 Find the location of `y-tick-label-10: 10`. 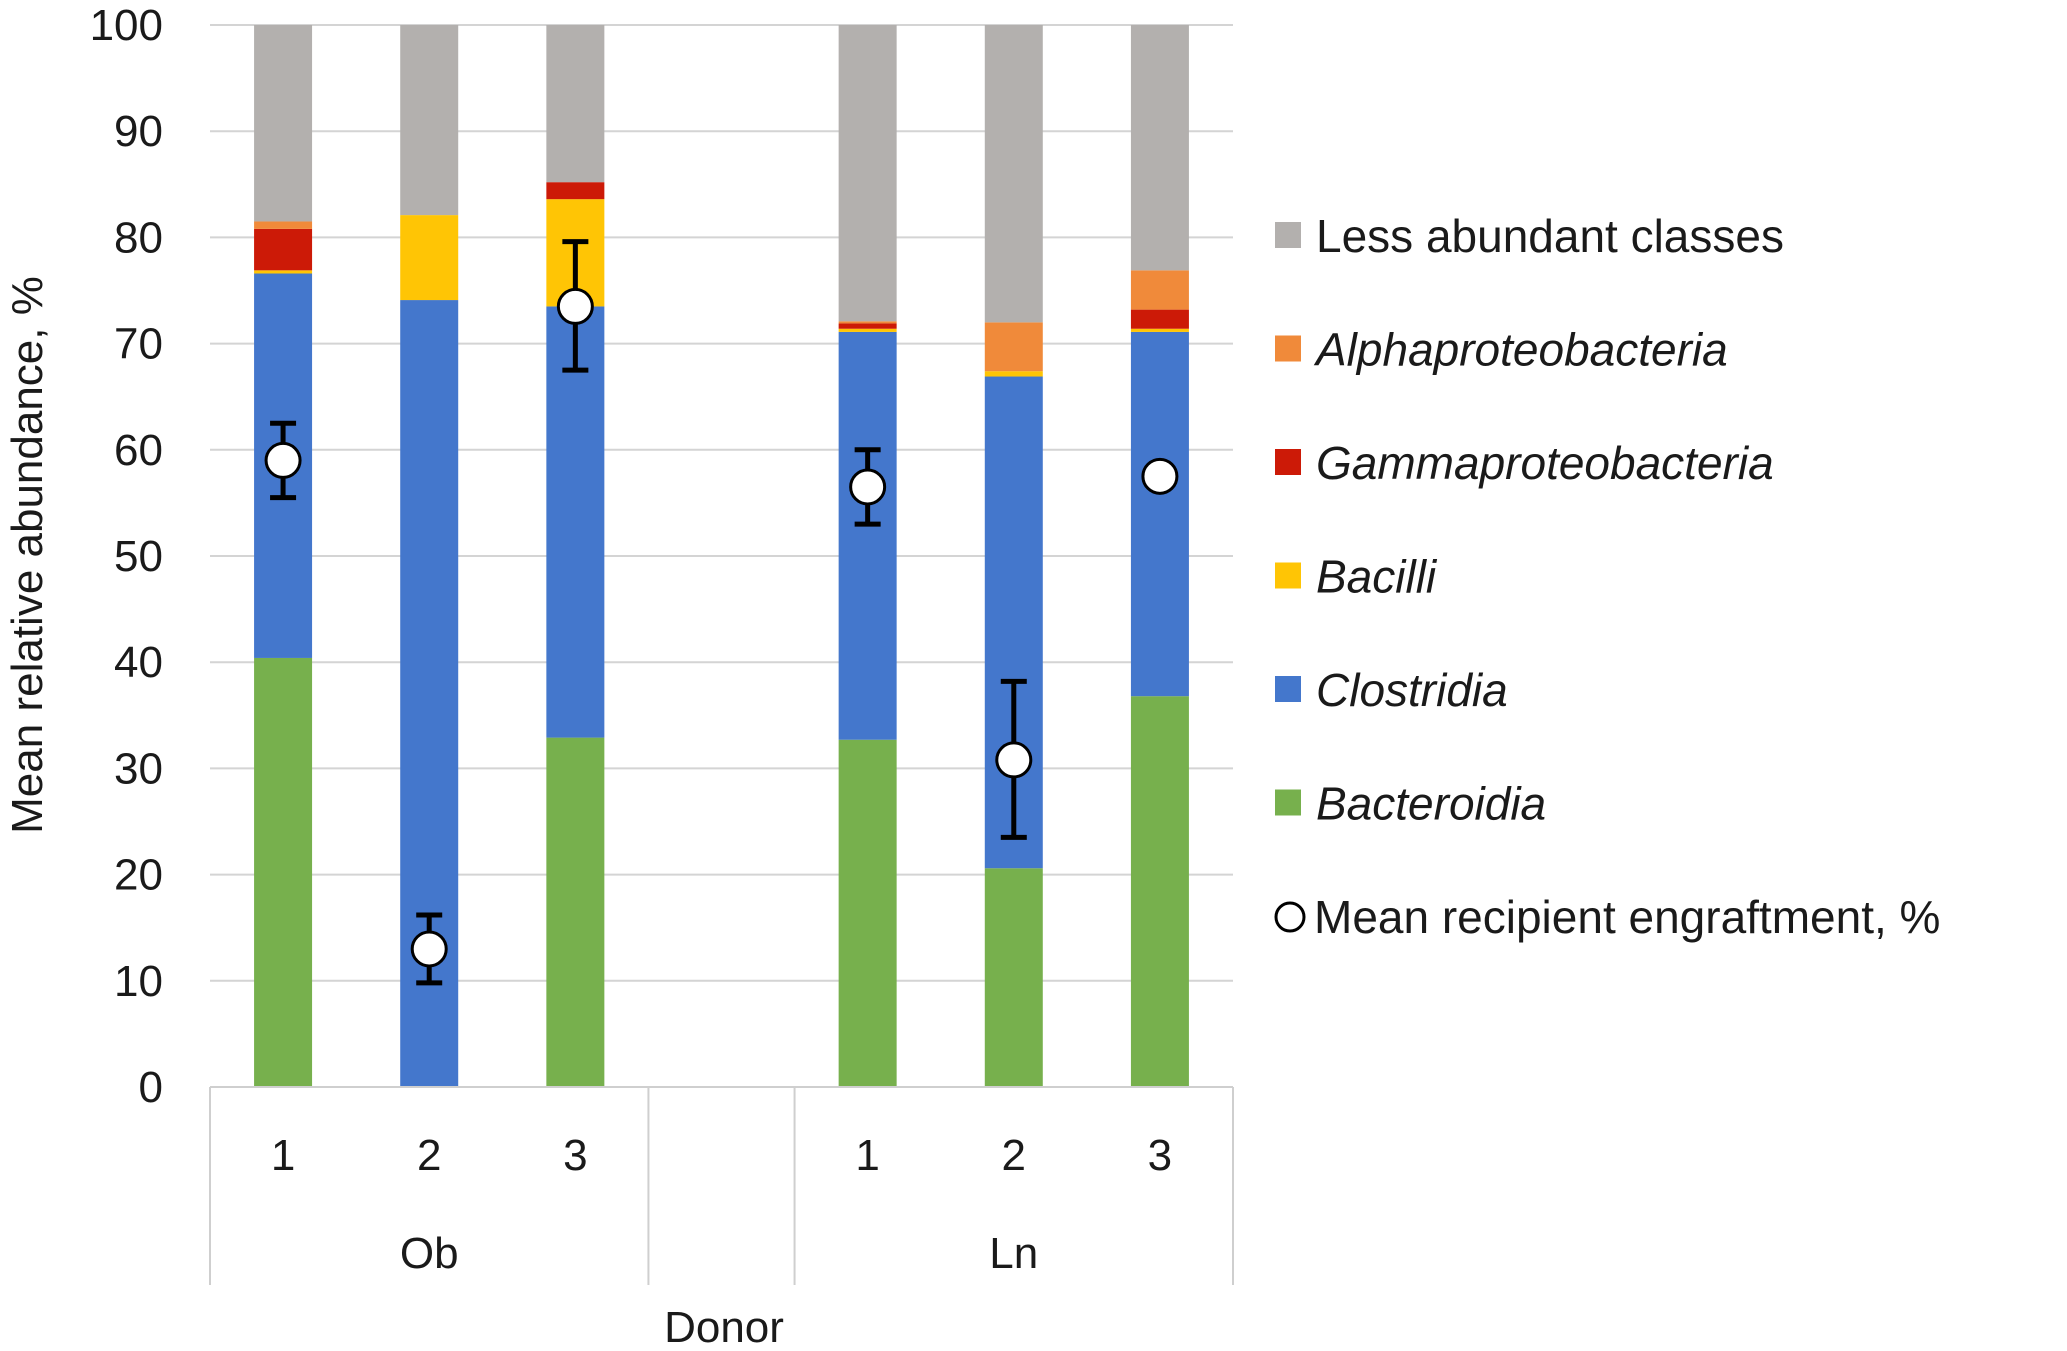

y-tick-label-10: 10 is located at coordinates (138, 981).